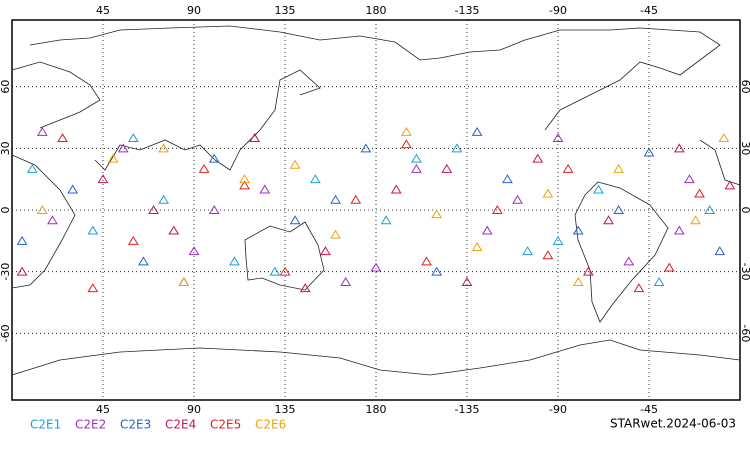 The width and height of the screenshot is (750, 454). I want to click on legend-entry: C2E5, so click(225, 425).